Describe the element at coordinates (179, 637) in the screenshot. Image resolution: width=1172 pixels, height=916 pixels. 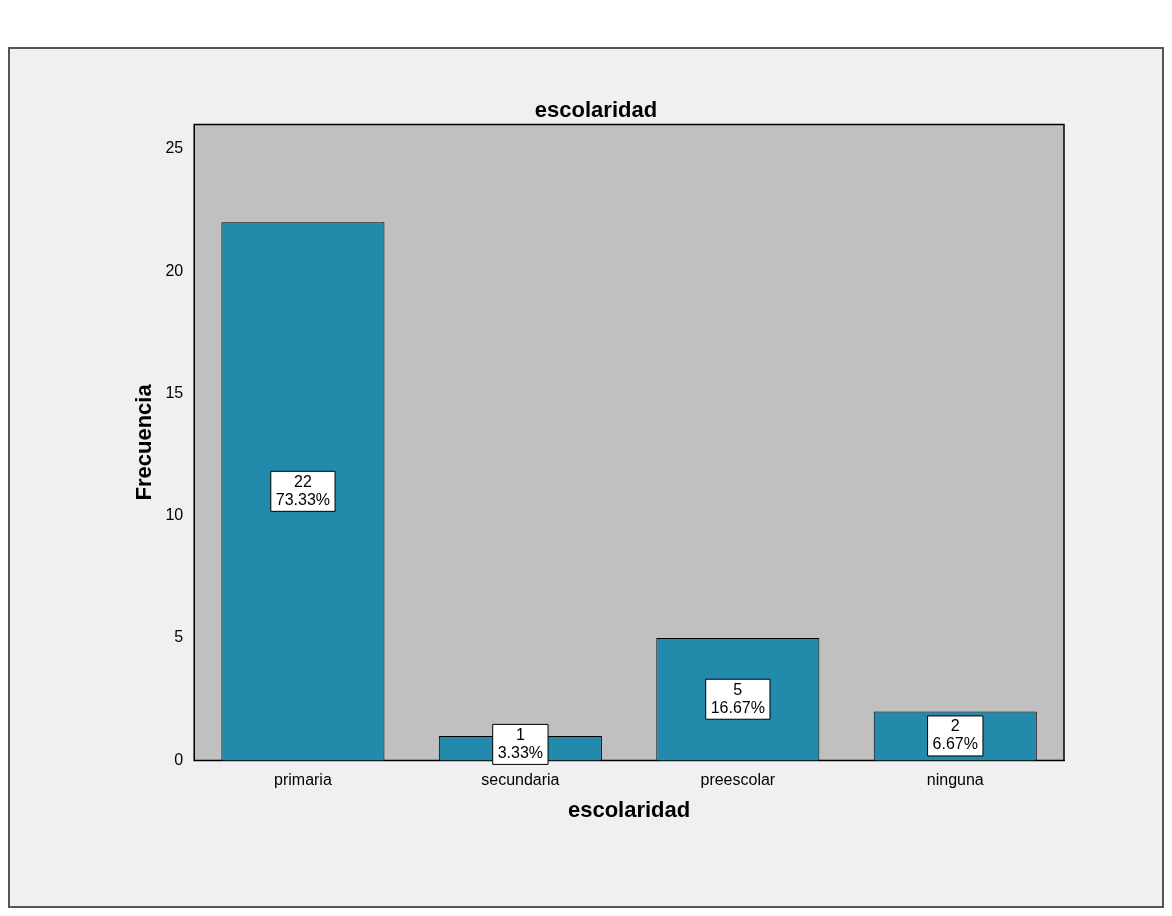
I see `y-tick-label: 5` at that location.